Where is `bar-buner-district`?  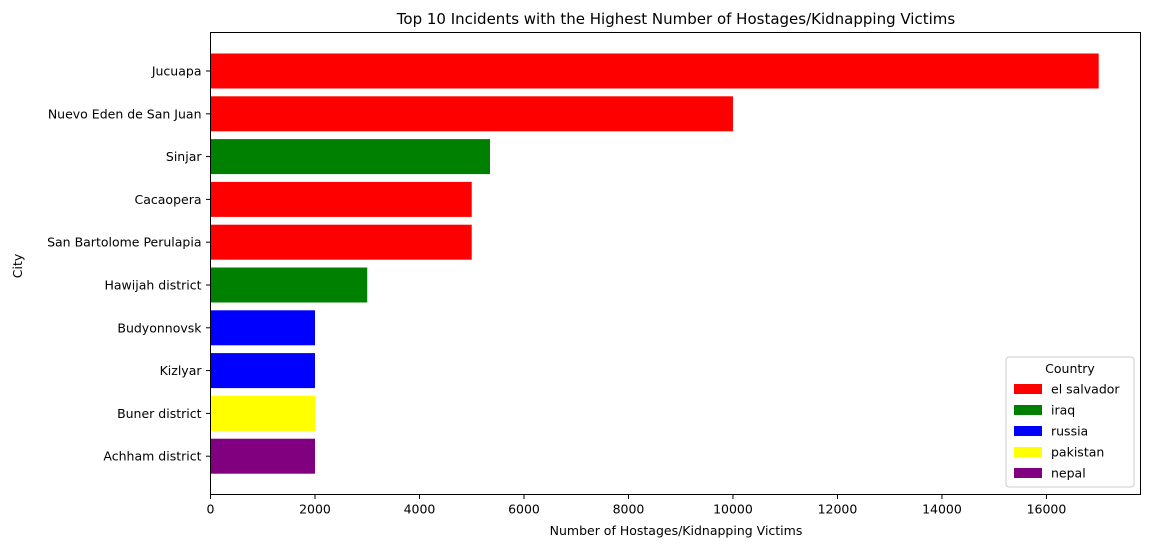 bar-buner-district is located at coordinates (262, 413).